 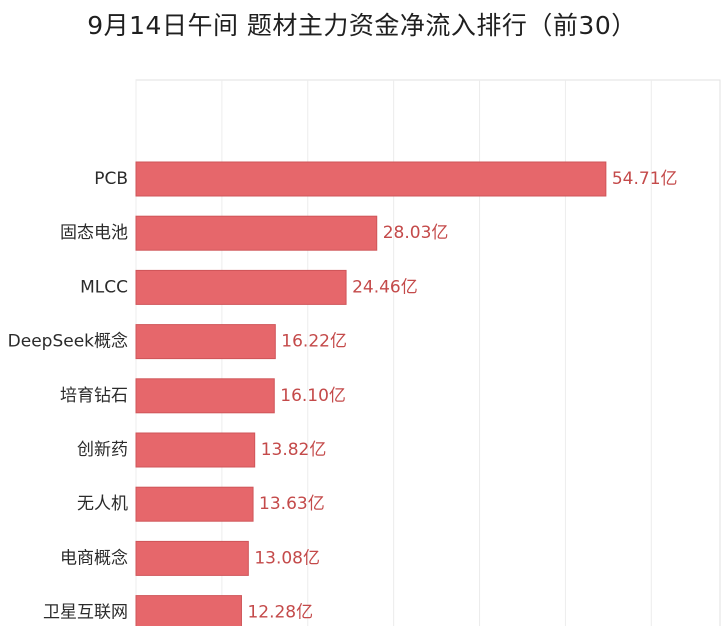 I want to click on value-label-5: 13.82亿, so click(x=294, y=450).